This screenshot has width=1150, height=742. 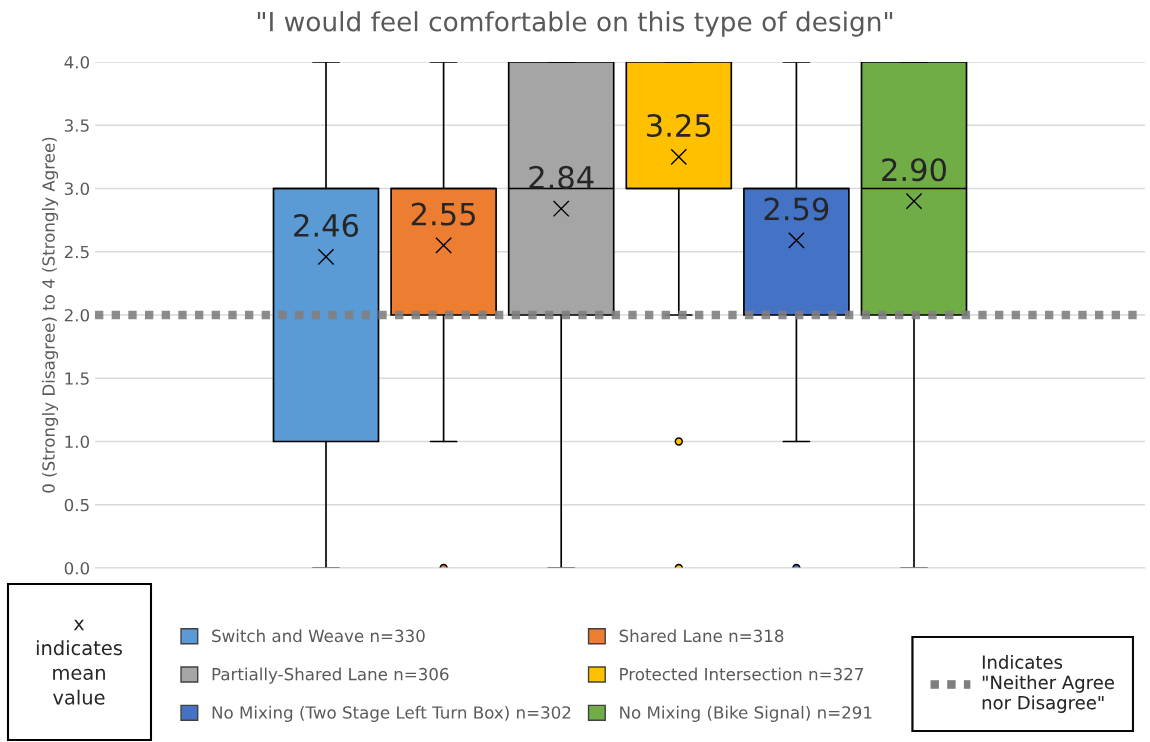 What do you see at coordinates (77, 62) in the screenshot?
I see `y-tick-label: 4.0` at bounding box center [77, 62].